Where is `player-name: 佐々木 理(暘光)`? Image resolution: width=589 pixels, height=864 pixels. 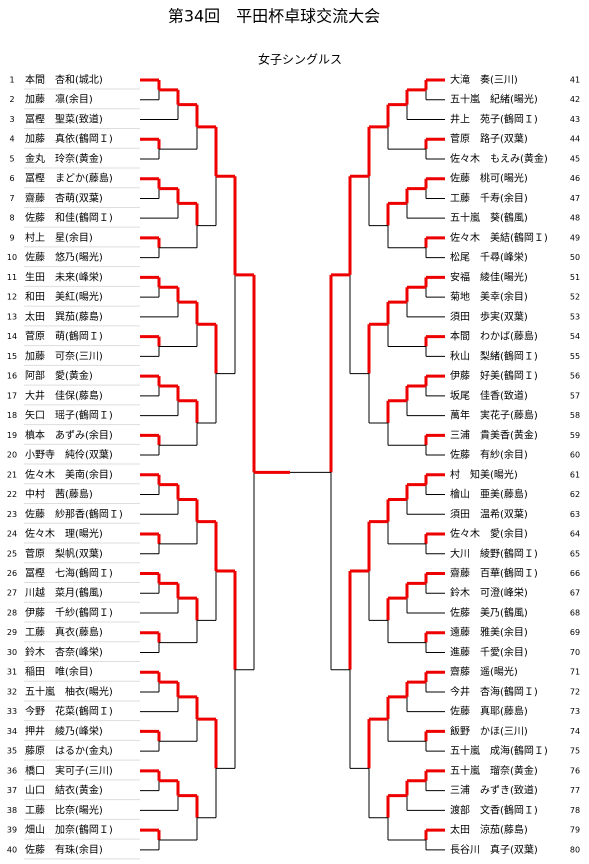
player-name: 佐々木 理(暘光) is located at coordinates (64, 533).